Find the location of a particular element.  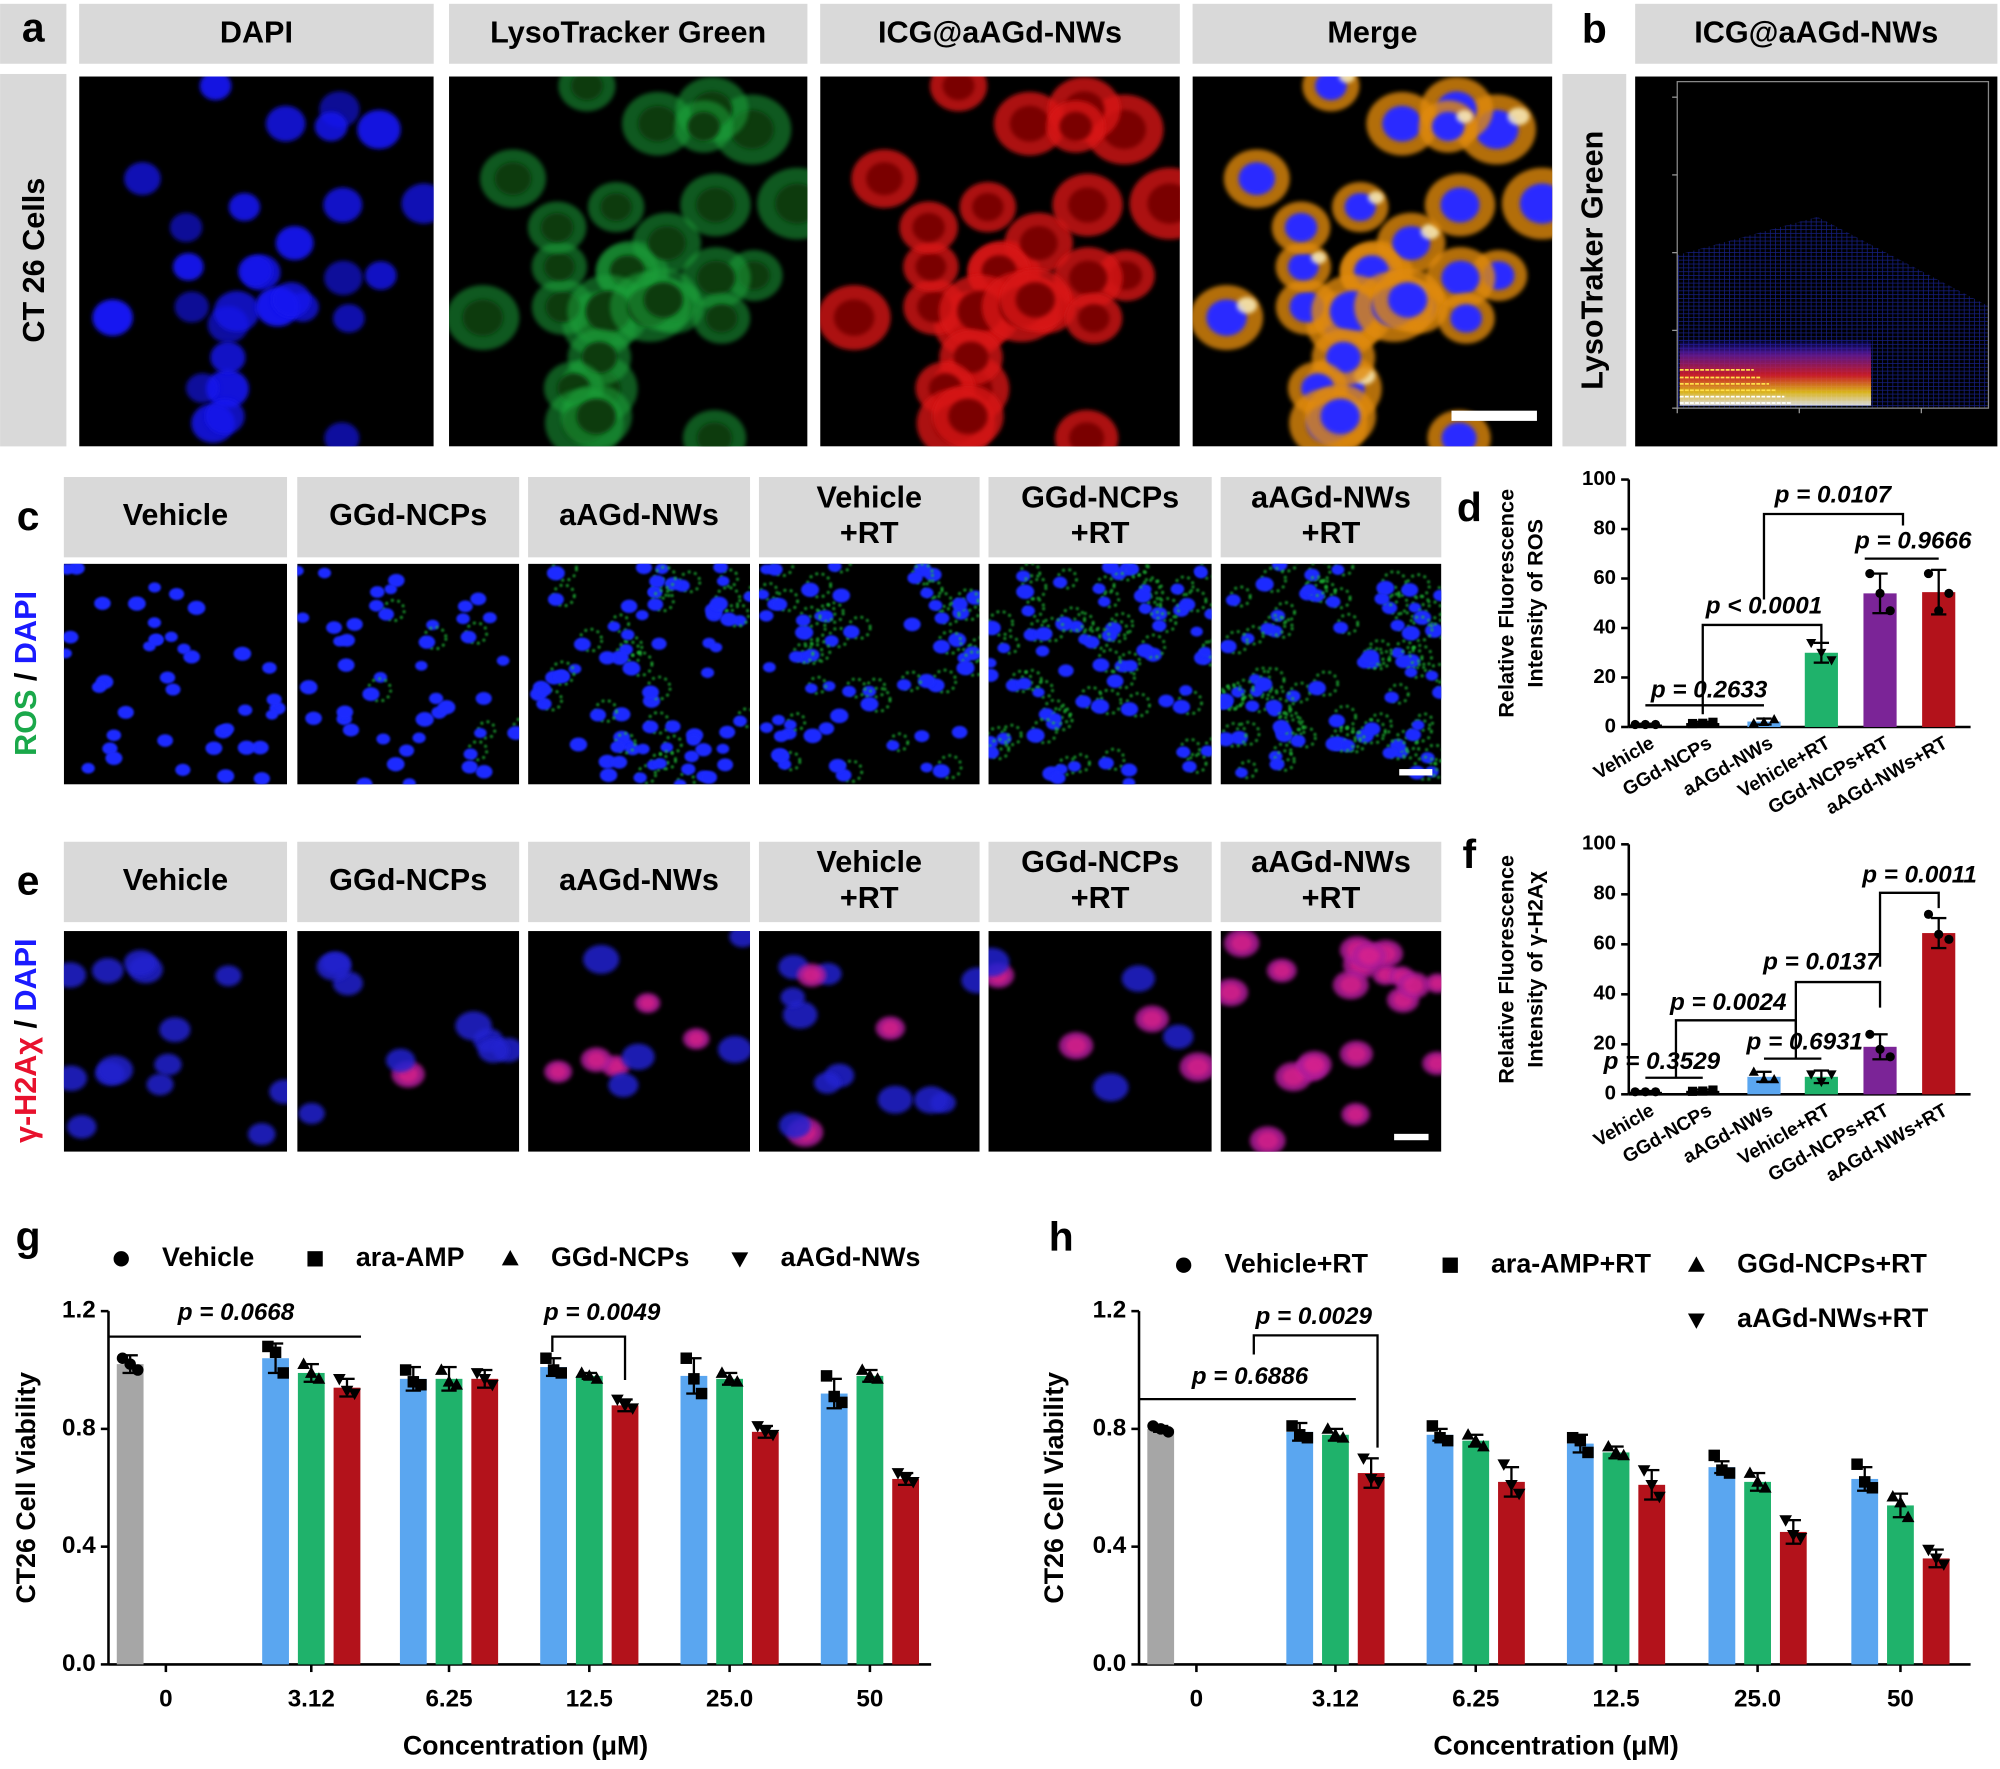

y-axis-label: LysoTraker Green is located at coordinates (1592, 260).